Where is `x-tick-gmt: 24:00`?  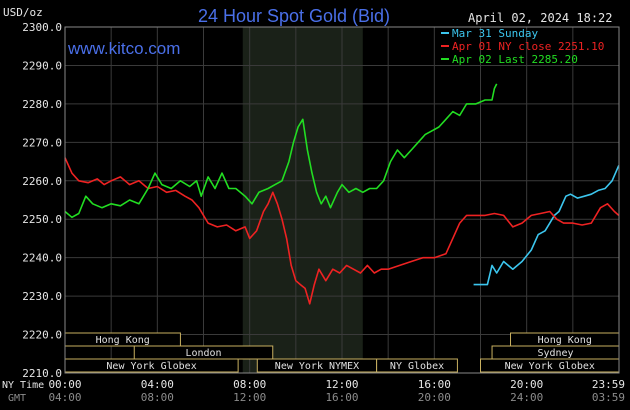
x-tick-gmt: 24:00 is located at coordinates (526, 397).